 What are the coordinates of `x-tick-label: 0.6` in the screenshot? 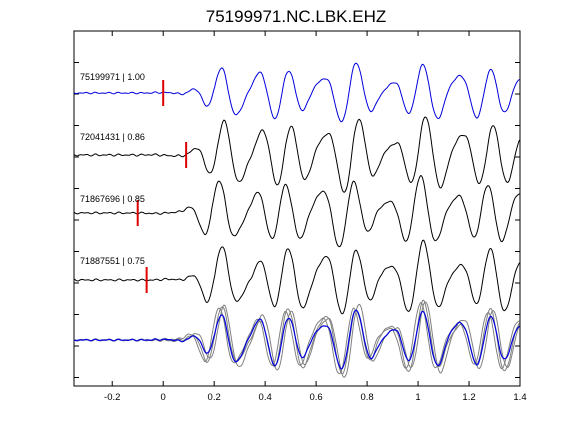 It's located at (316, 397).